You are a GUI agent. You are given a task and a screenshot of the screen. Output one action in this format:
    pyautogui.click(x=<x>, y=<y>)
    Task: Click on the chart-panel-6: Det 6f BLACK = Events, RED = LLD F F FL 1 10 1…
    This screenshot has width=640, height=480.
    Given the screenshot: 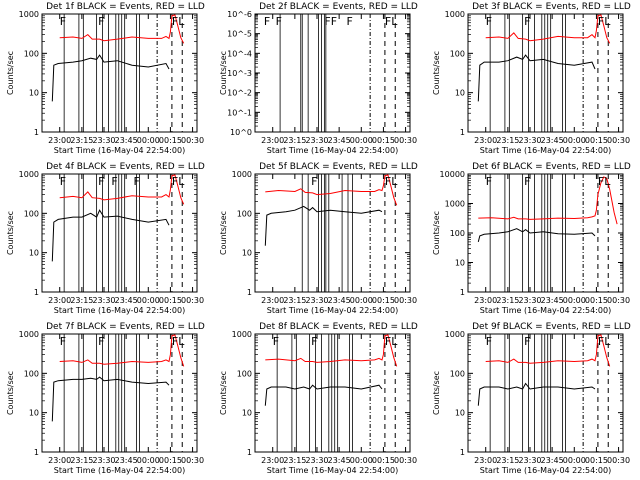 What is the action you would take?
    pyautogui.click(x=531, y=238)
    